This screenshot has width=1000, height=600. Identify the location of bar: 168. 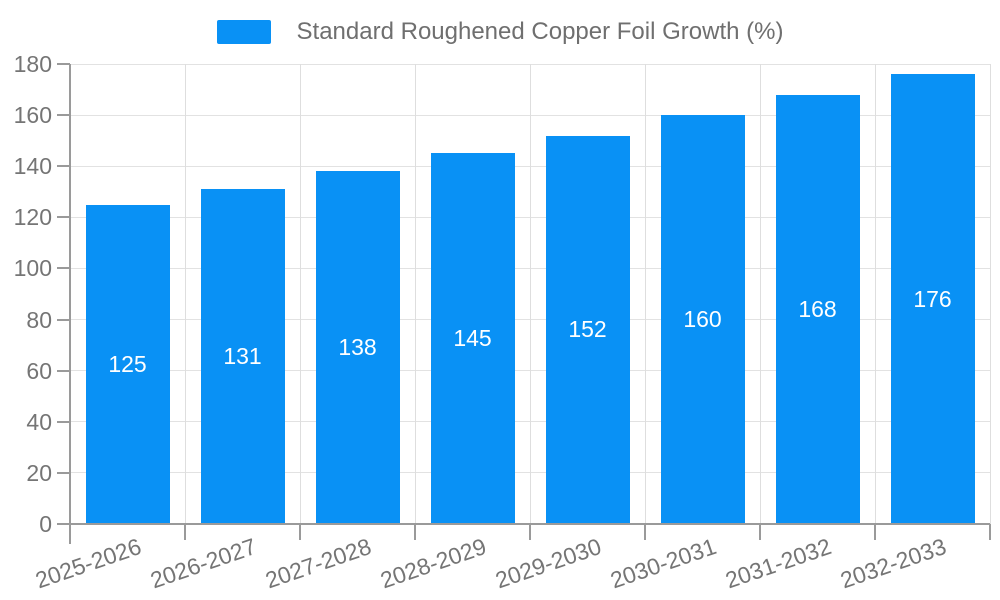
(817, 309).